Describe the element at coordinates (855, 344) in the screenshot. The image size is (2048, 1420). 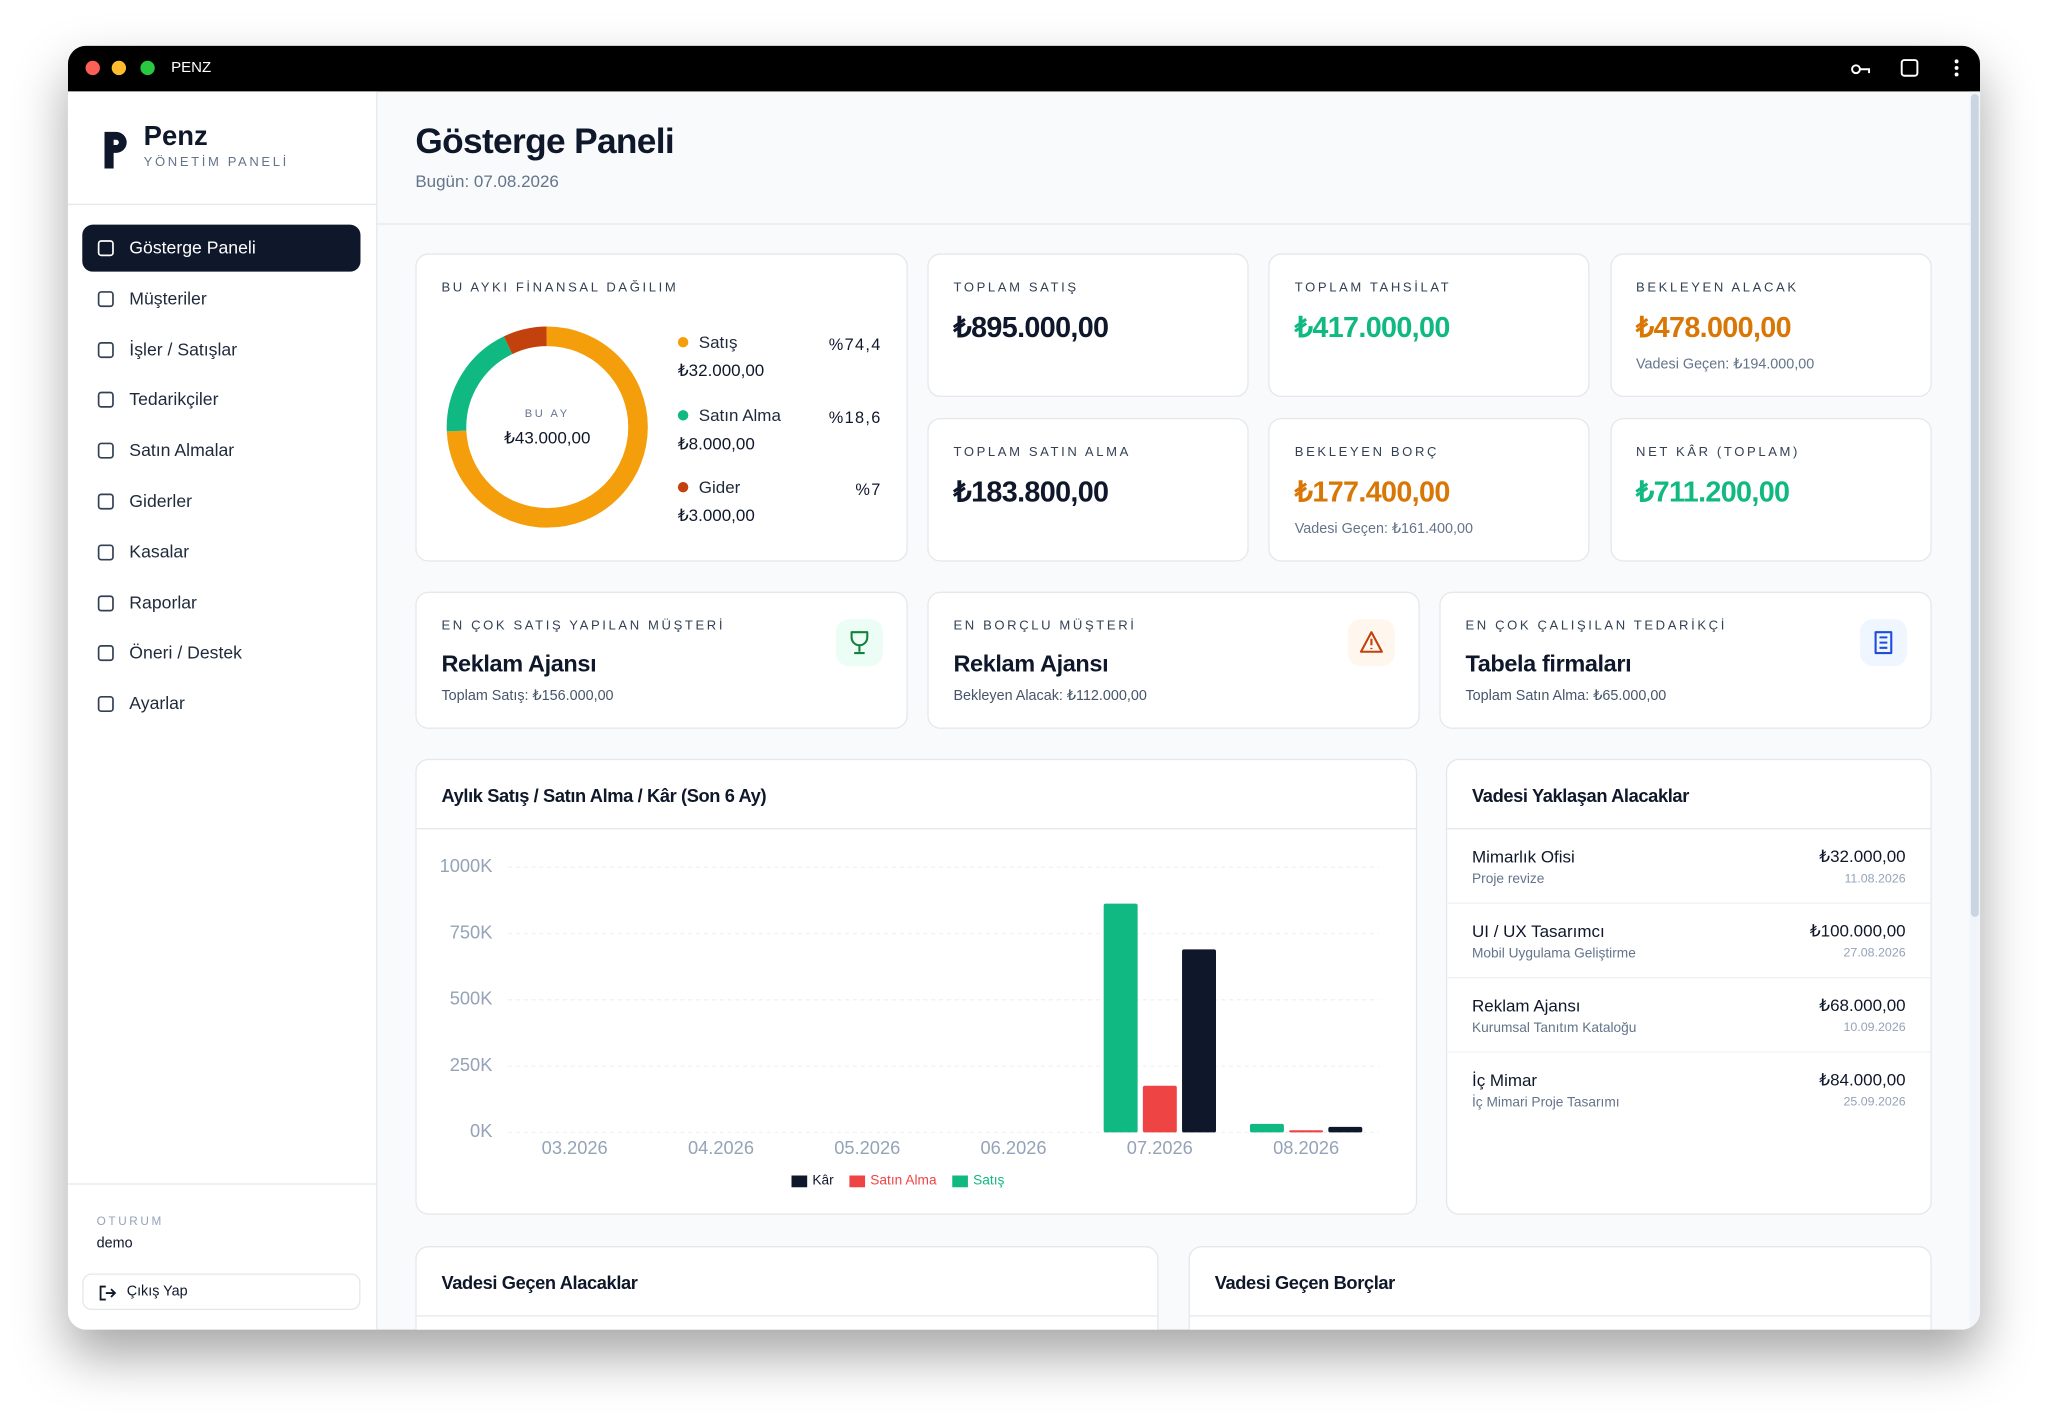
I see `legend-percent: %74,4` at that location.